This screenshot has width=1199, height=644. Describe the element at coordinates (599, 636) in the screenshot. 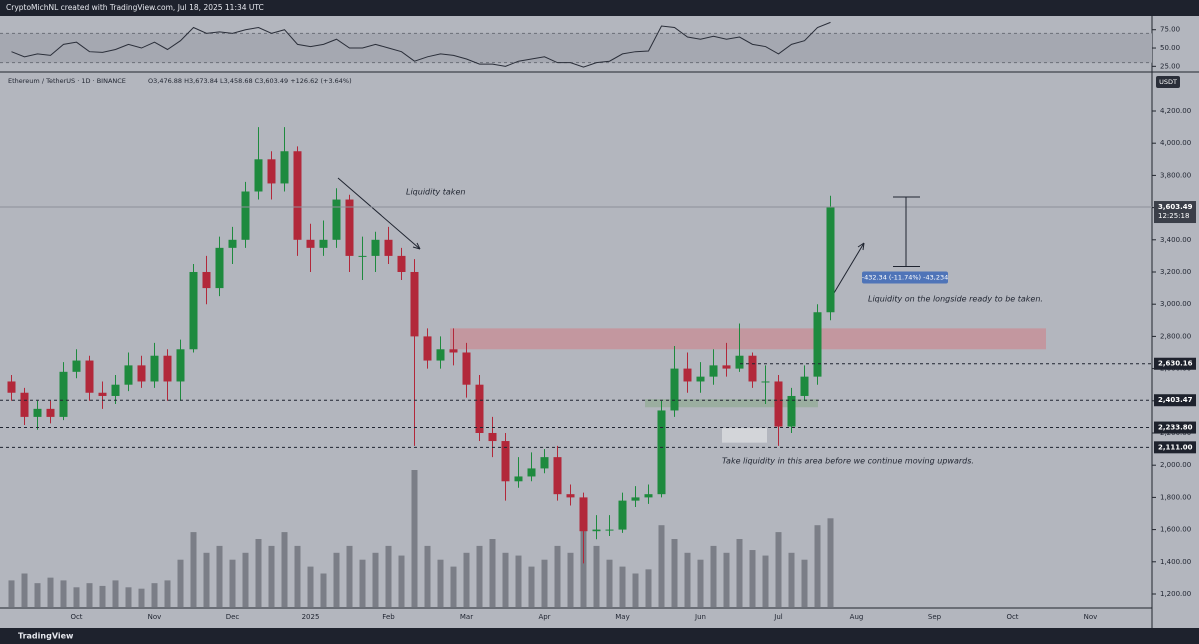

I see `bottom-bar` at that location.